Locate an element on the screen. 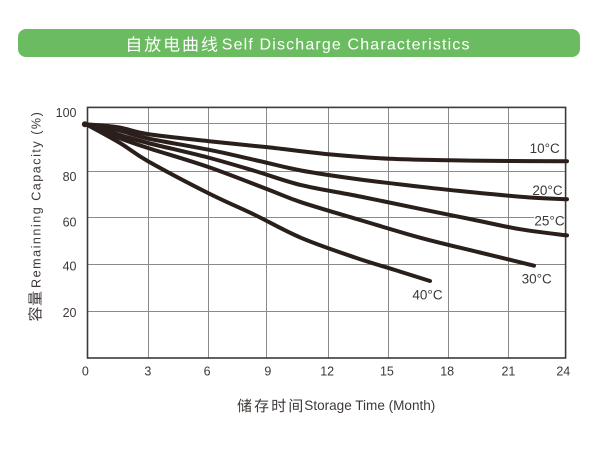 The height and width of the screenshot is (451, 600). svg-text: 60 is located at coordinates (70, 223).